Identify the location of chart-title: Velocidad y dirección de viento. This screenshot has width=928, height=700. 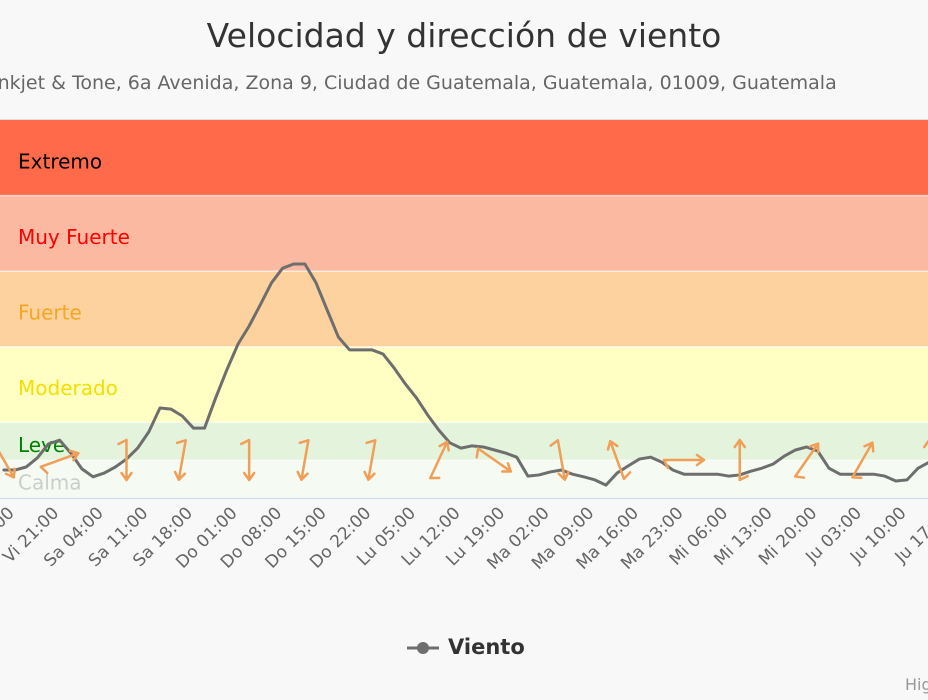
(464, 35).